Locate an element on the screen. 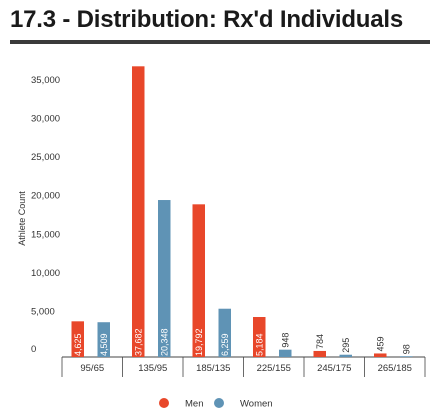 The image size is (439, 418). data-label: 6,259 is located at coordinates (225, 344).